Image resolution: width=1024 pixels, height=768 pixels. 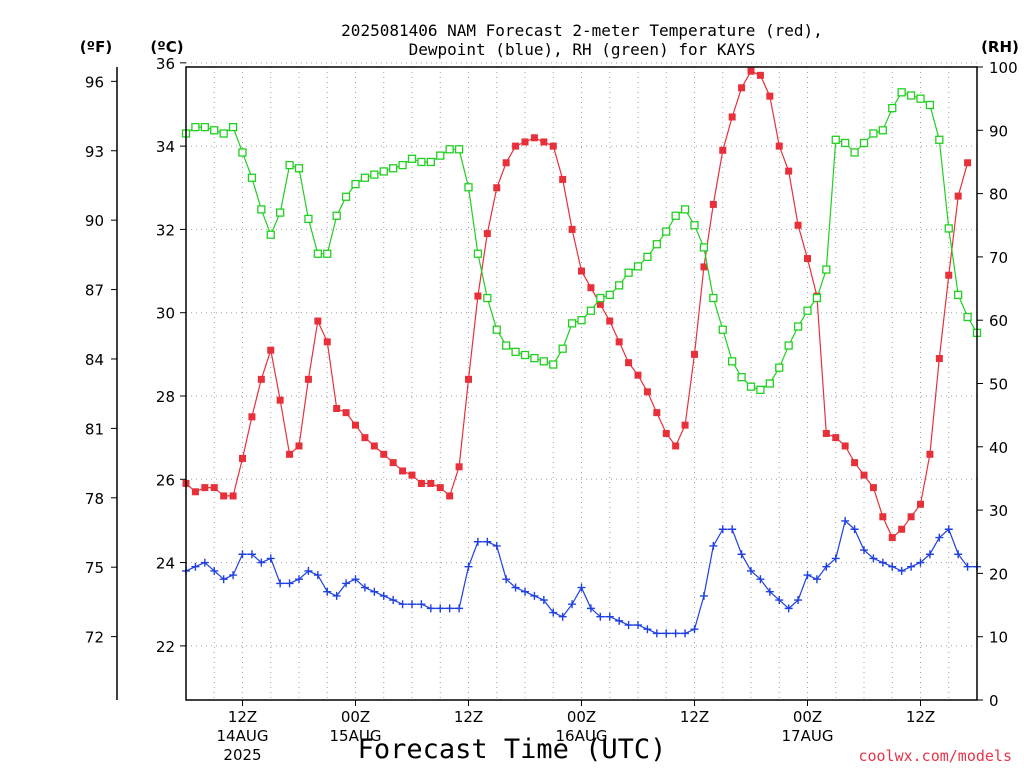 I want to click on x-date-label: 16AUG, so click(x=582, y=736).